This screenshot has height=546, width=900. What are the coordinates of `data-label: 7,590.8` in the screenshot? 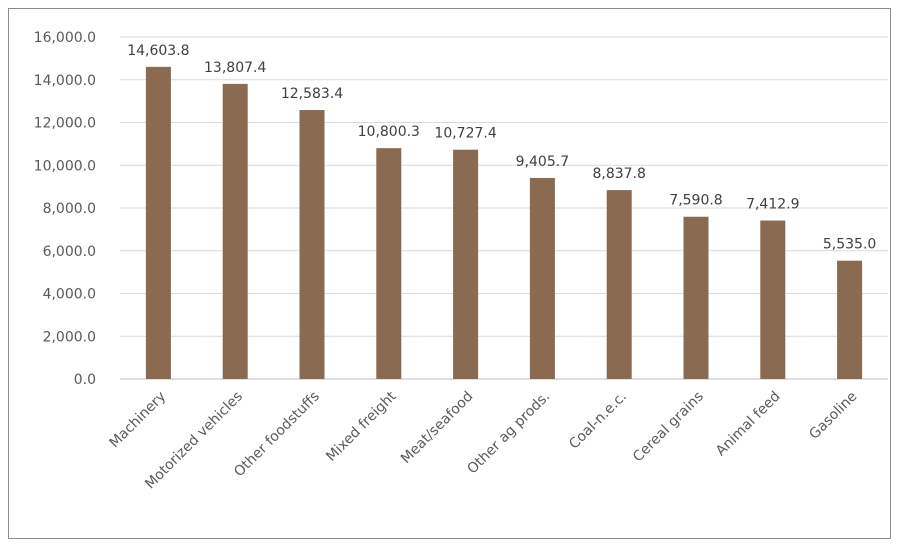 It's located at (695, 201).